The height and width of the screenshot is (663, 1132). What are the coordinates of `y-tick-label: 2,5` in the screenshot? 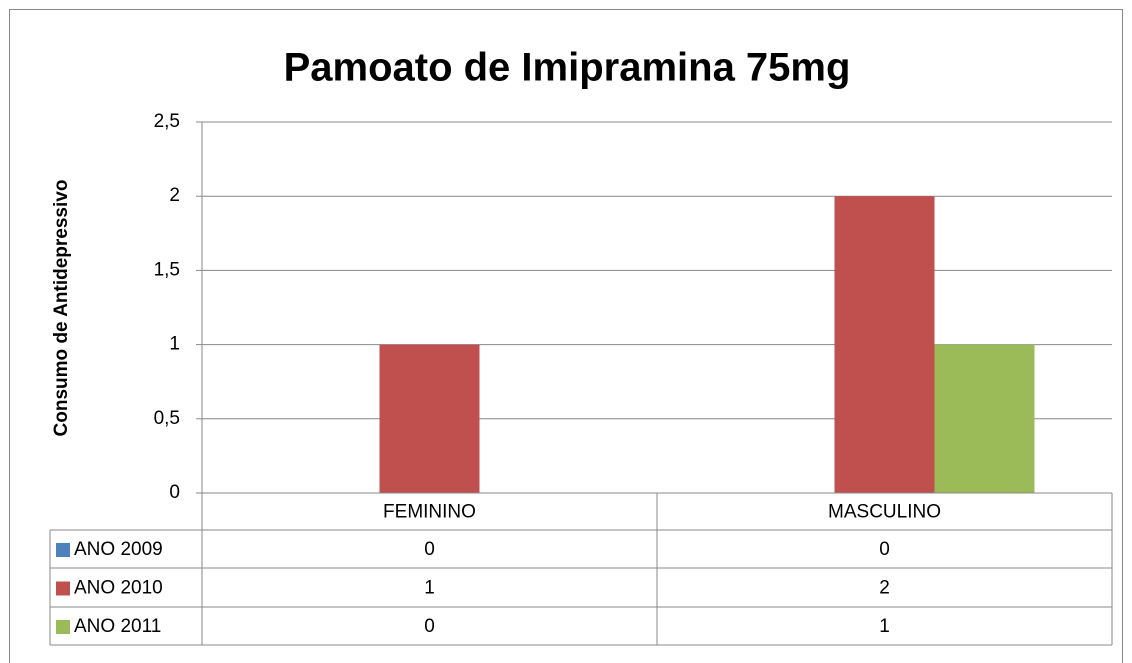 It's located at (167, 121).